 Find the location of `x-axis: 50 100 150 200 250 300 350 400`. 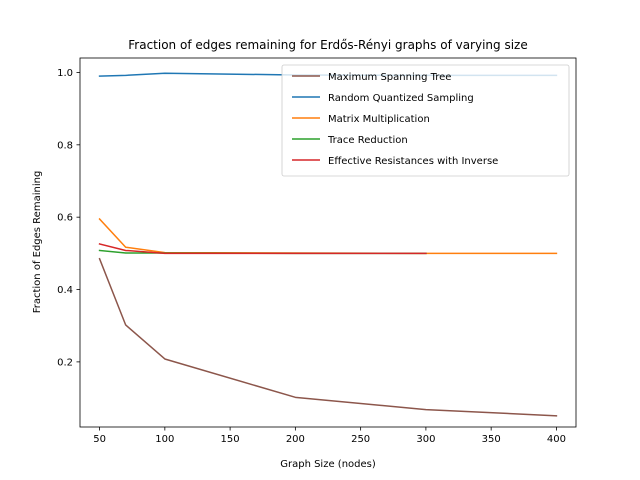

x-axis: 50 100 150 200 250 300 350 400 is located at coordinates (329, 436).